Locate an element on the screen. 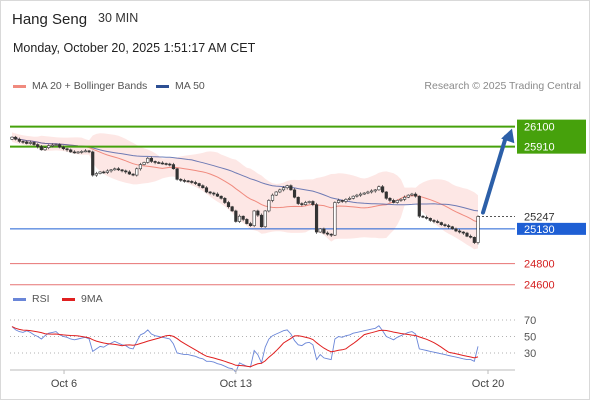 The width and height of the screenshot is (590, 400). x-tick-label-0: Oct 6 is located at coordinates (64, 384).